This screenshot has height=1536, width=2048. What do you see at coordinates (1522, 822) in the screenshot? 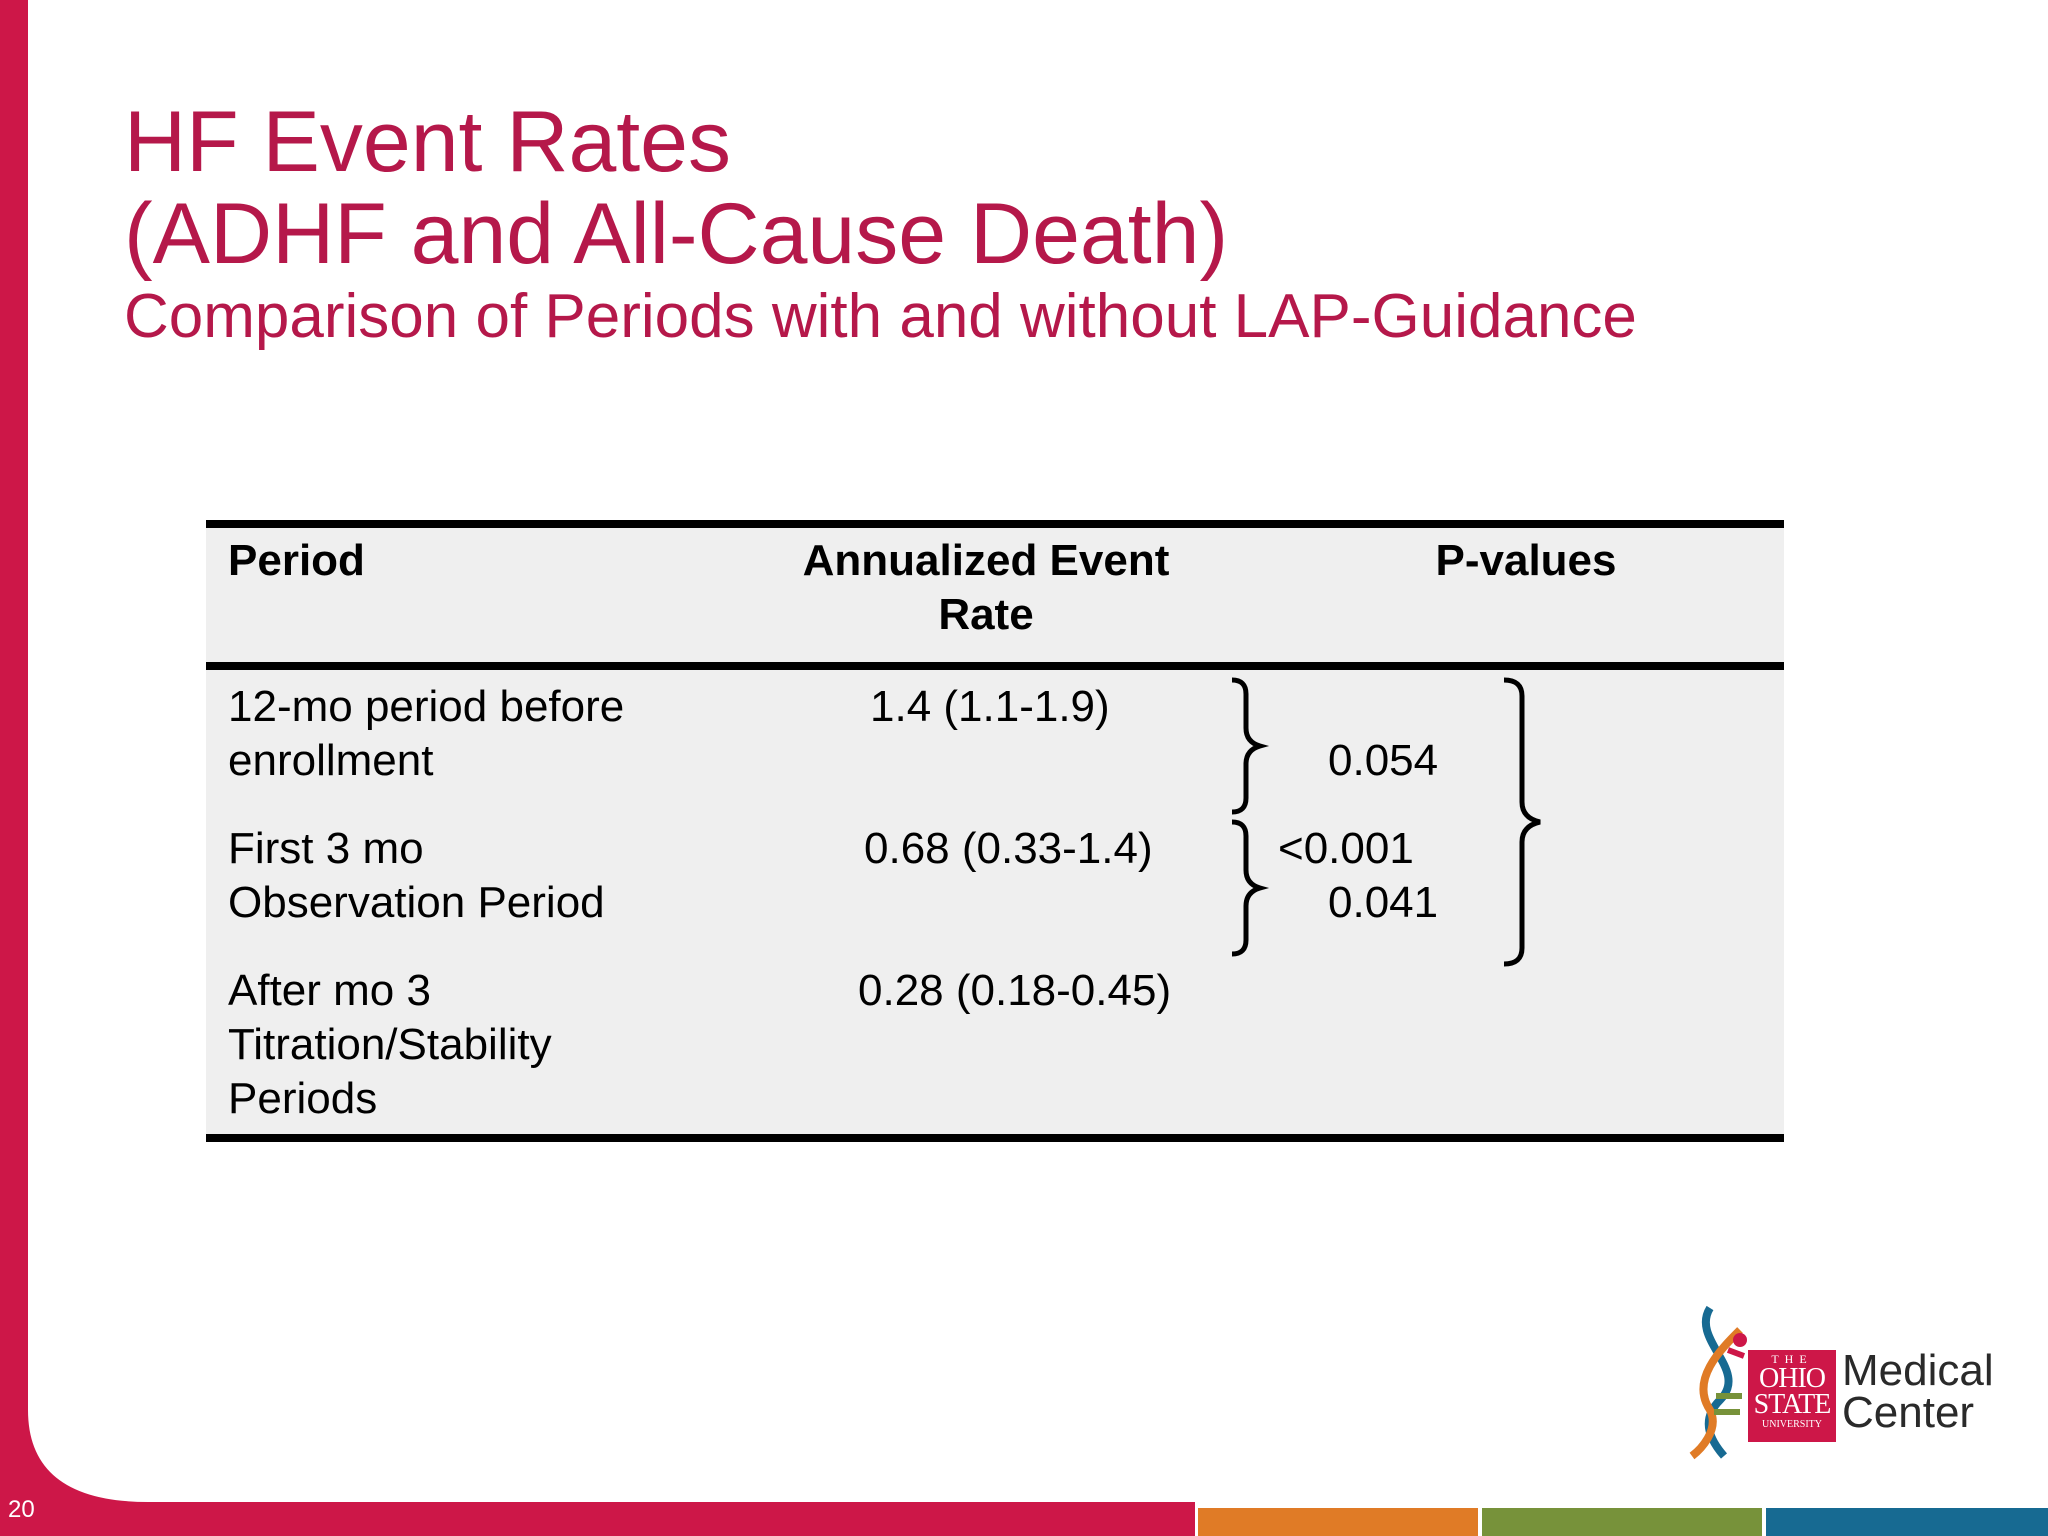
I see `brace-rows-1-3-outer` at bounding box center [1522, 822].